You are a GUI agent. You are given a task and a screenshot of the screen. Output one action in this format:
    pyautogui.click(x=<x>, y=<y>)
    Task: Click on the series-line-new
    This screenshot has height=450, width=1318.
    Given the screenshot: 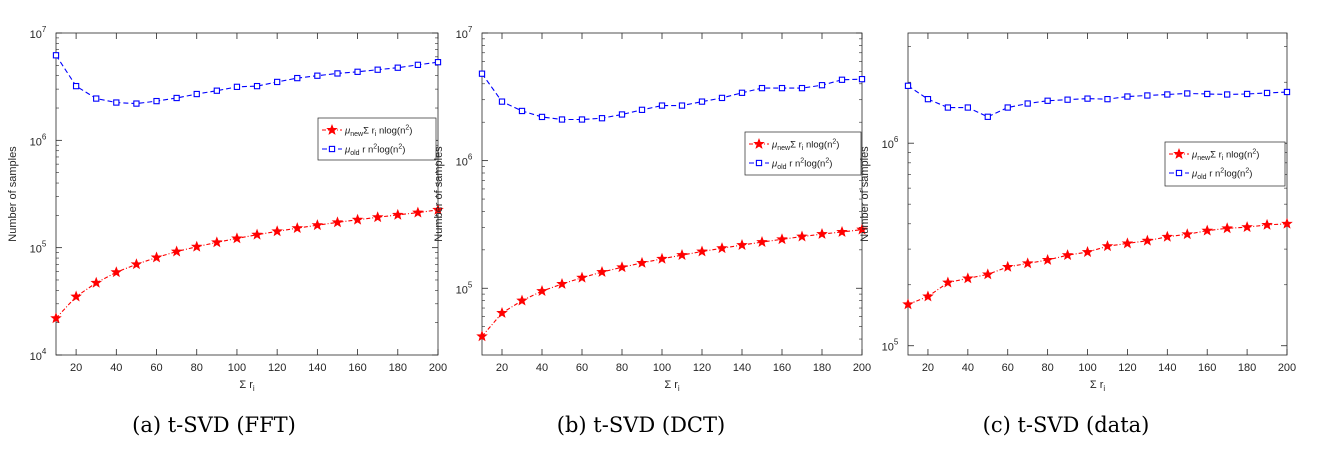 What is the action you would take?
    pyautogui.click(x=672, y=283)
    